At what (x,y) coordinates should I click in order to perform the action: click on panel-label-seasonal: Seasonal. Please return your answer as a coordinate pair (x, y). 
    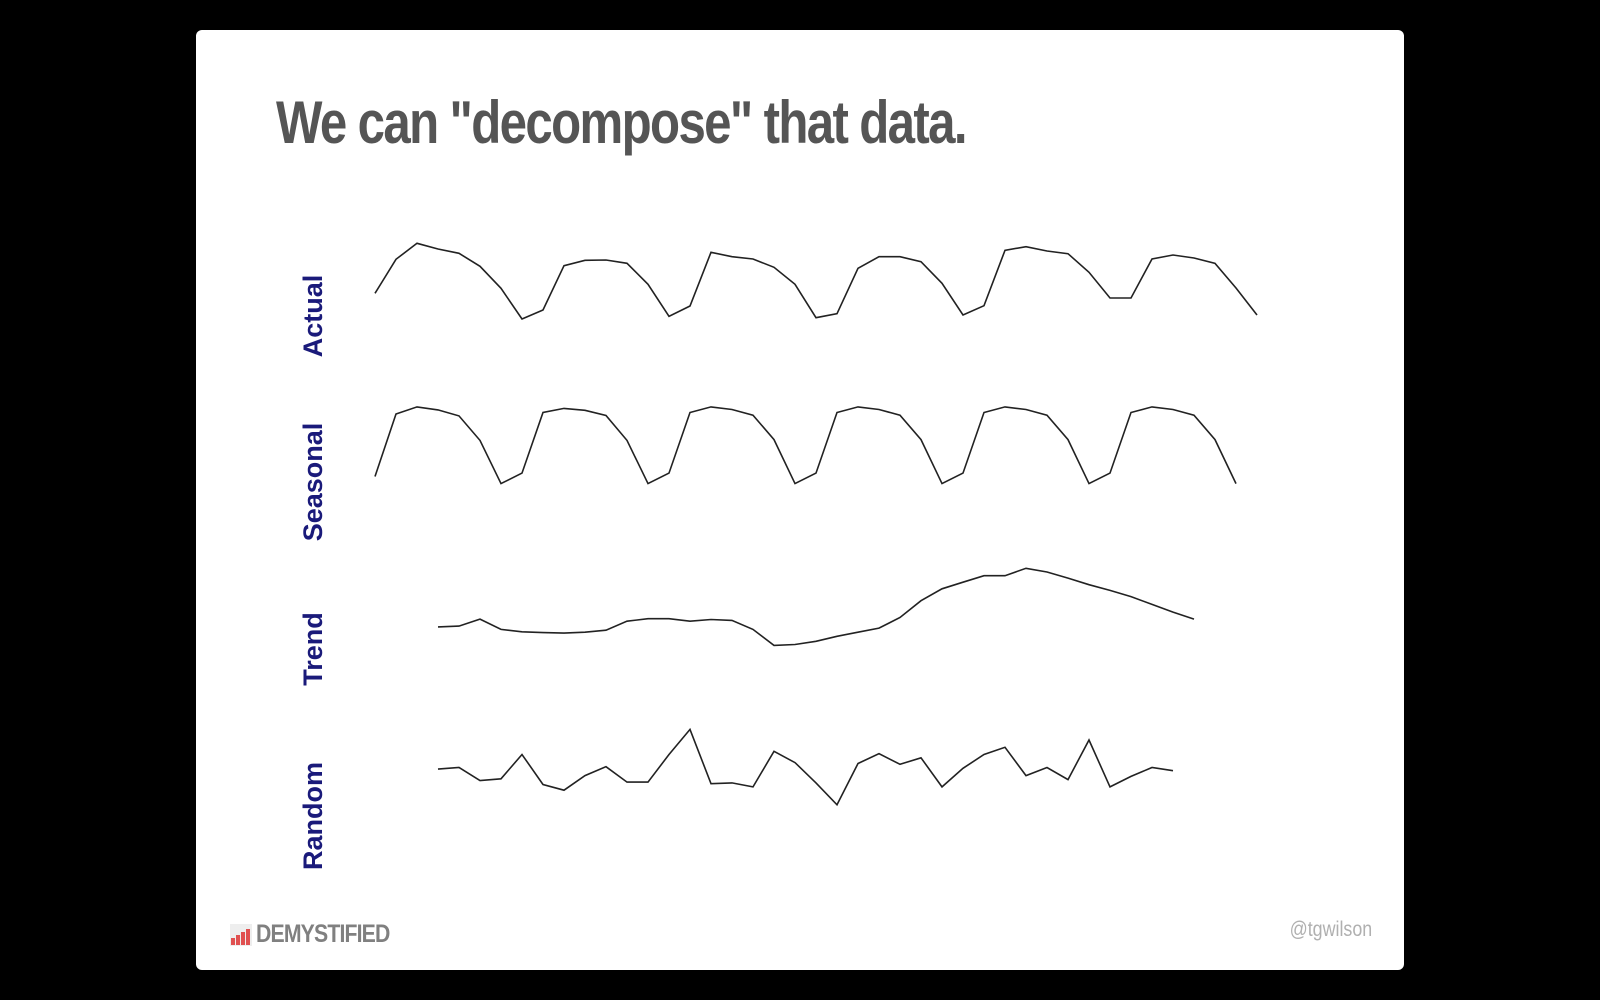
    Looking at the image, I should click on (313, 482).